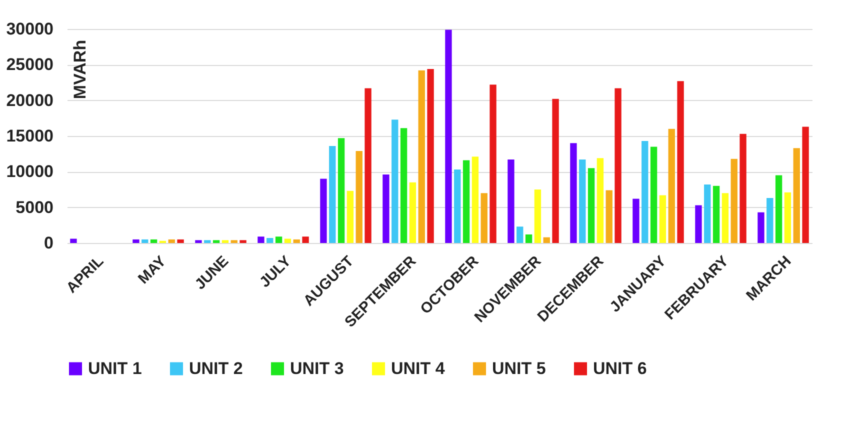  Describe the element at coordinates (30, 136) in the screenshot. I see `y-tick-label: 15000` at that location.